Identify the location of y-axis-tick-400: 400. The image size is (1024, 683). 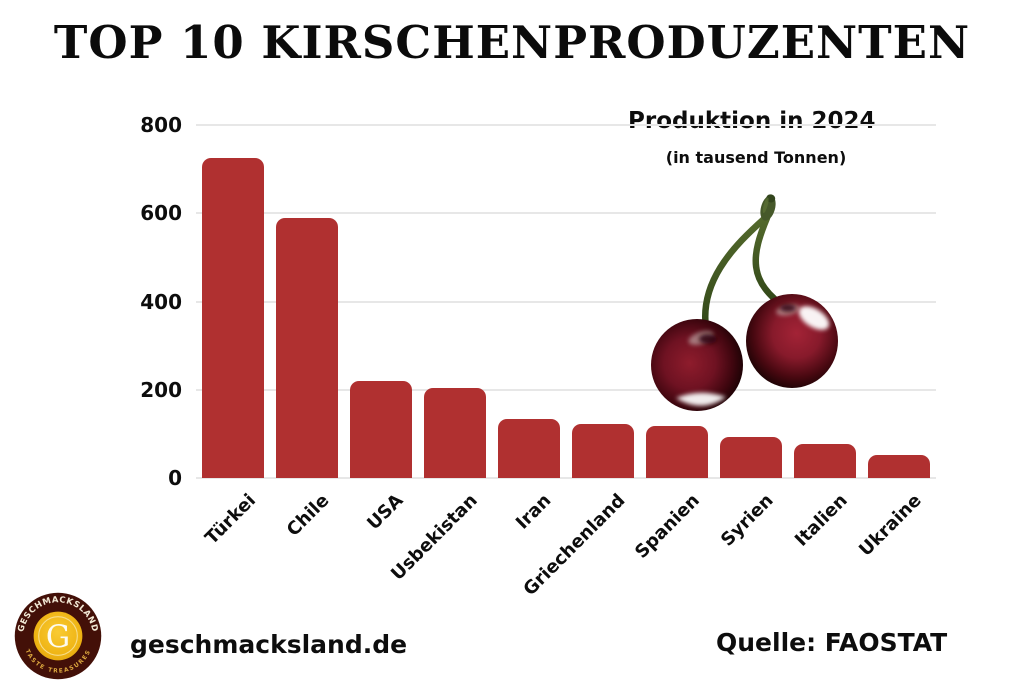
(161, 301).